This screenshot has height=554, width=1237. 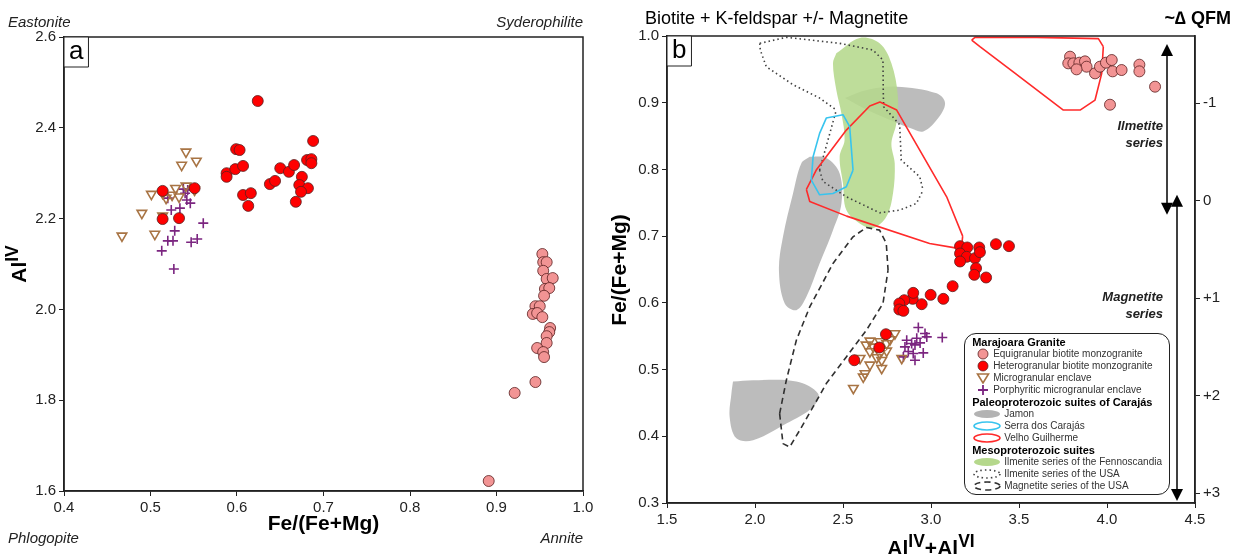 What do you see at coordinates (1041, 438) in the screenshot?
I see `legend-label: Velho Guilherme` at bounding box center [1041, 438].